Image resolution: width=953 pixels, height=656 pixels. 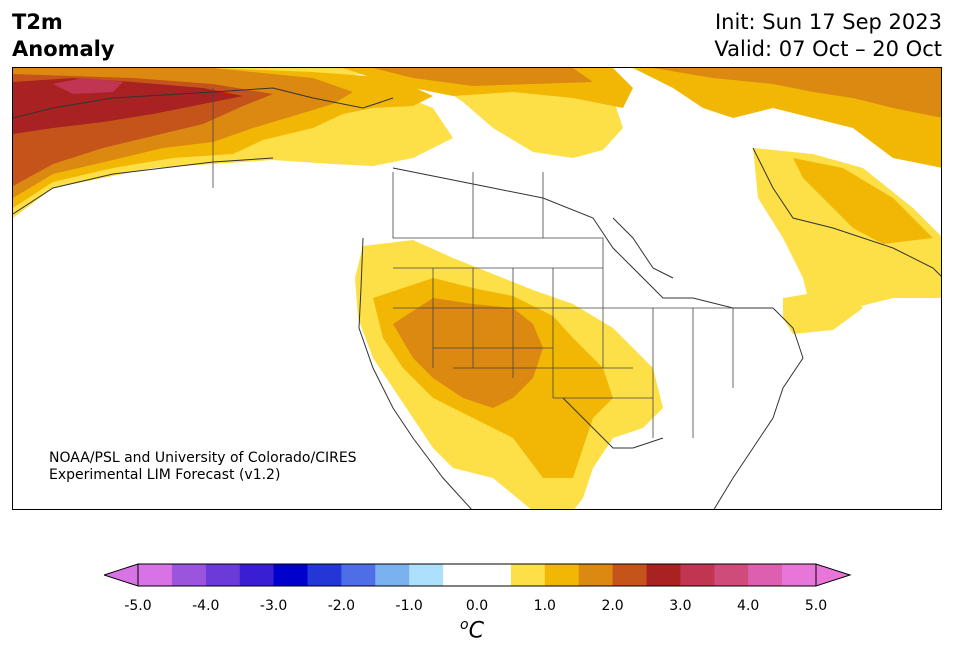 What do you see at coordinates (138, 606) in the screenshot?
I see `colorbar-tick-label: -5.0` at bounding box center [138, 606].